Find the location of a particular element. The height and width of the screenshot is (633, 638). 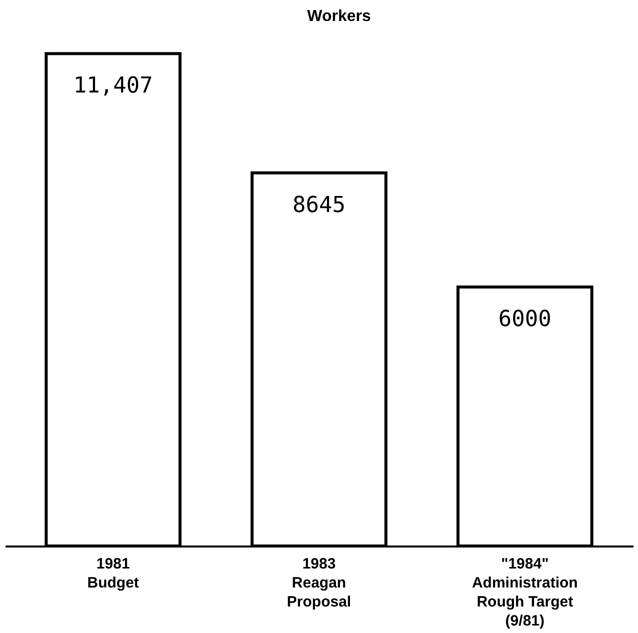

x-tick-label: 1983 Reagan Proposal is located at coordinates (319, 583).